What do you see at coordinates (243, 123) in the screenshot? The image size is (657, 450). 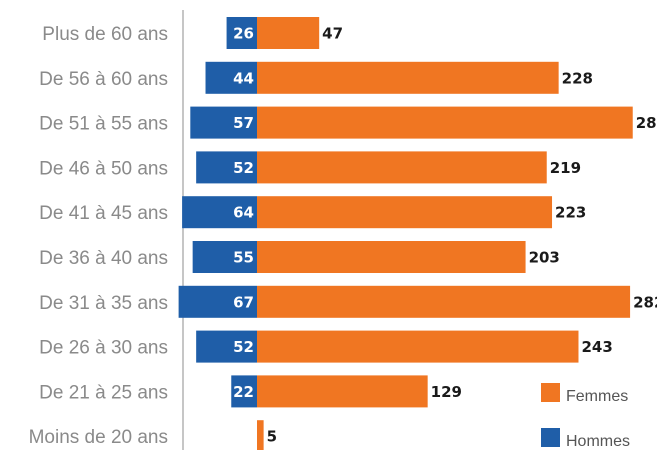 I see `value-label-hommes: 57` at bounding box center [243, 123].